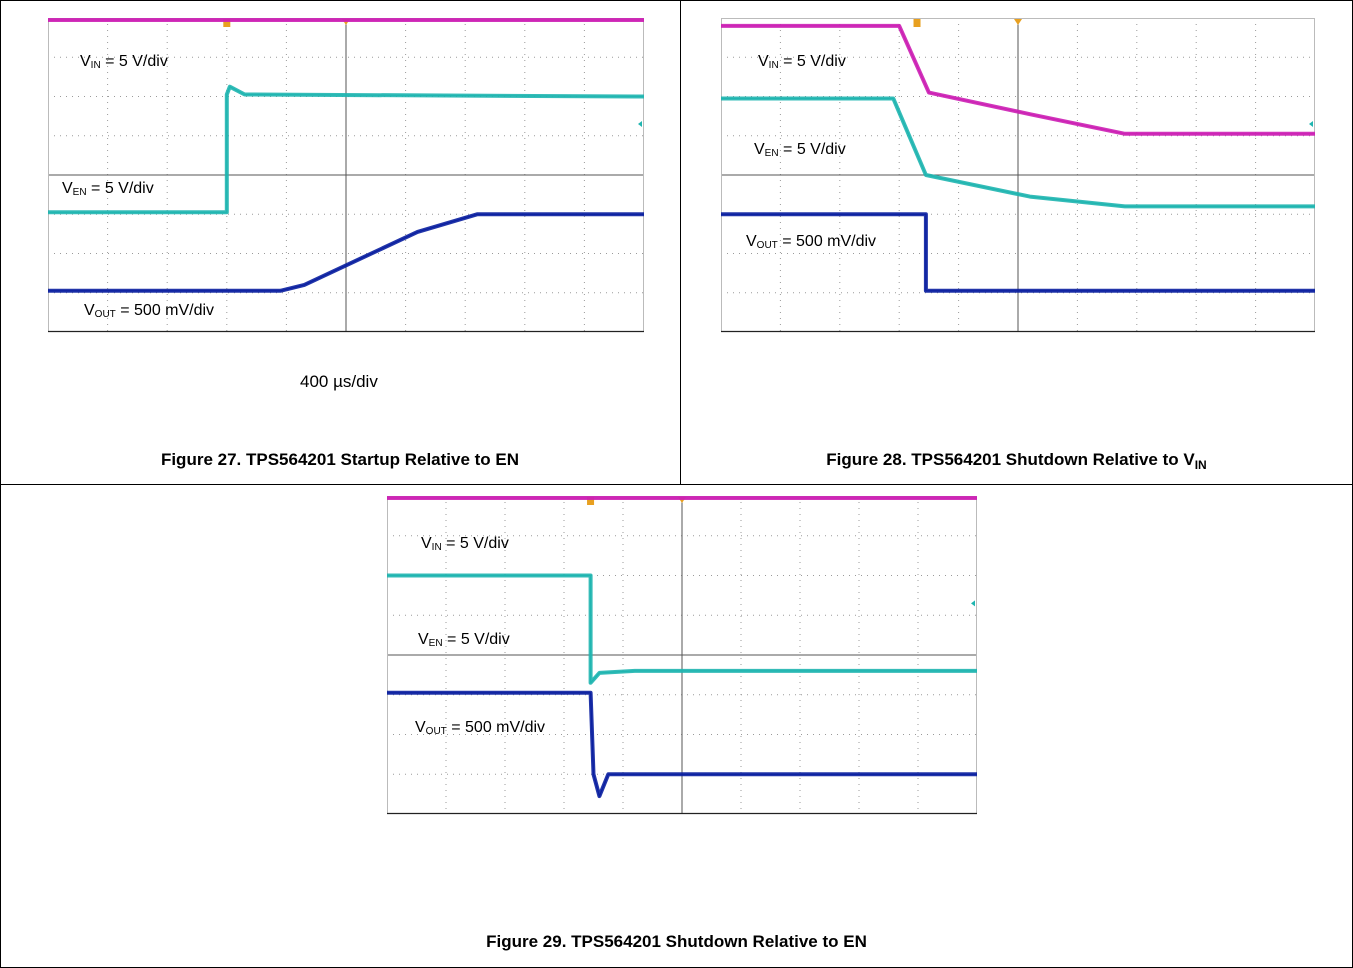 The width and height of the screenshot is (1353, 968). I want to click on vout-label-29-sub: OUT, so click(436, 731).